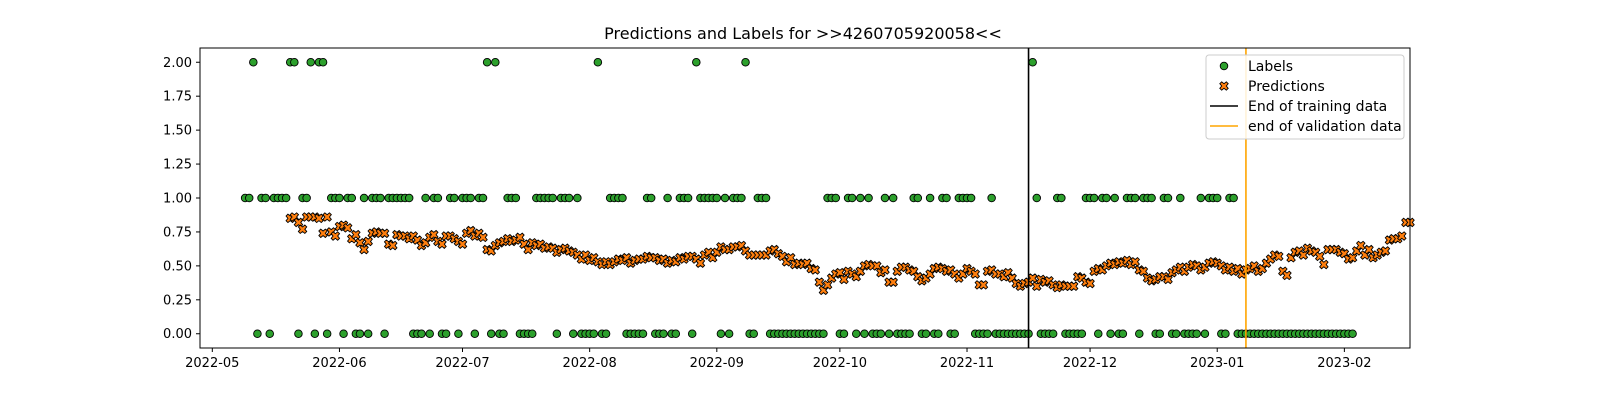 This screenshot has height=400, width=1600. I want to click on y-tick-label: 0.25, so click(177, 300).